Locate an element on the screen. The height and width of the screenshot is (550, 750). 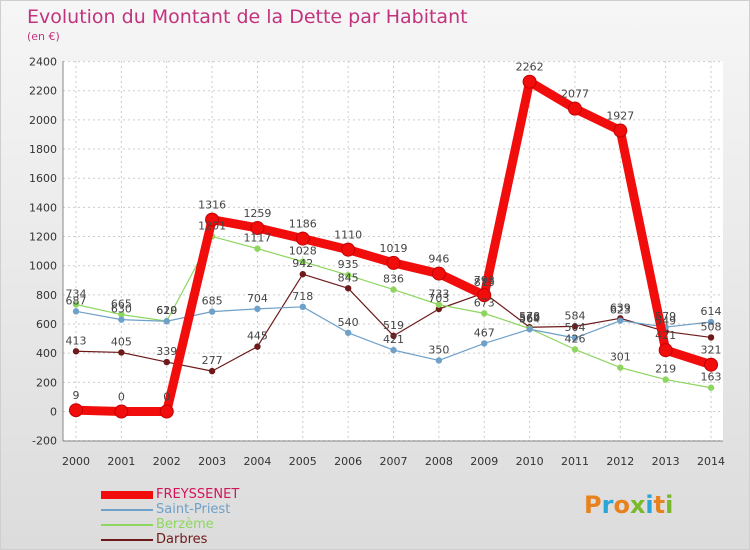
data-label: 1028 is located at coordinates (303, 251).